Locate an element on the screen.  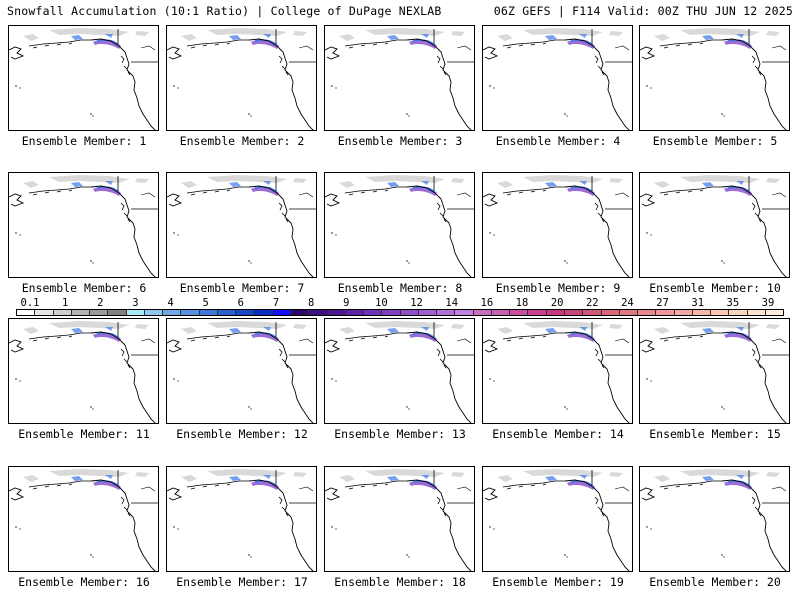
ensemble-member-label: Ensemble Member: 5 is located at coordinates (715, 141).